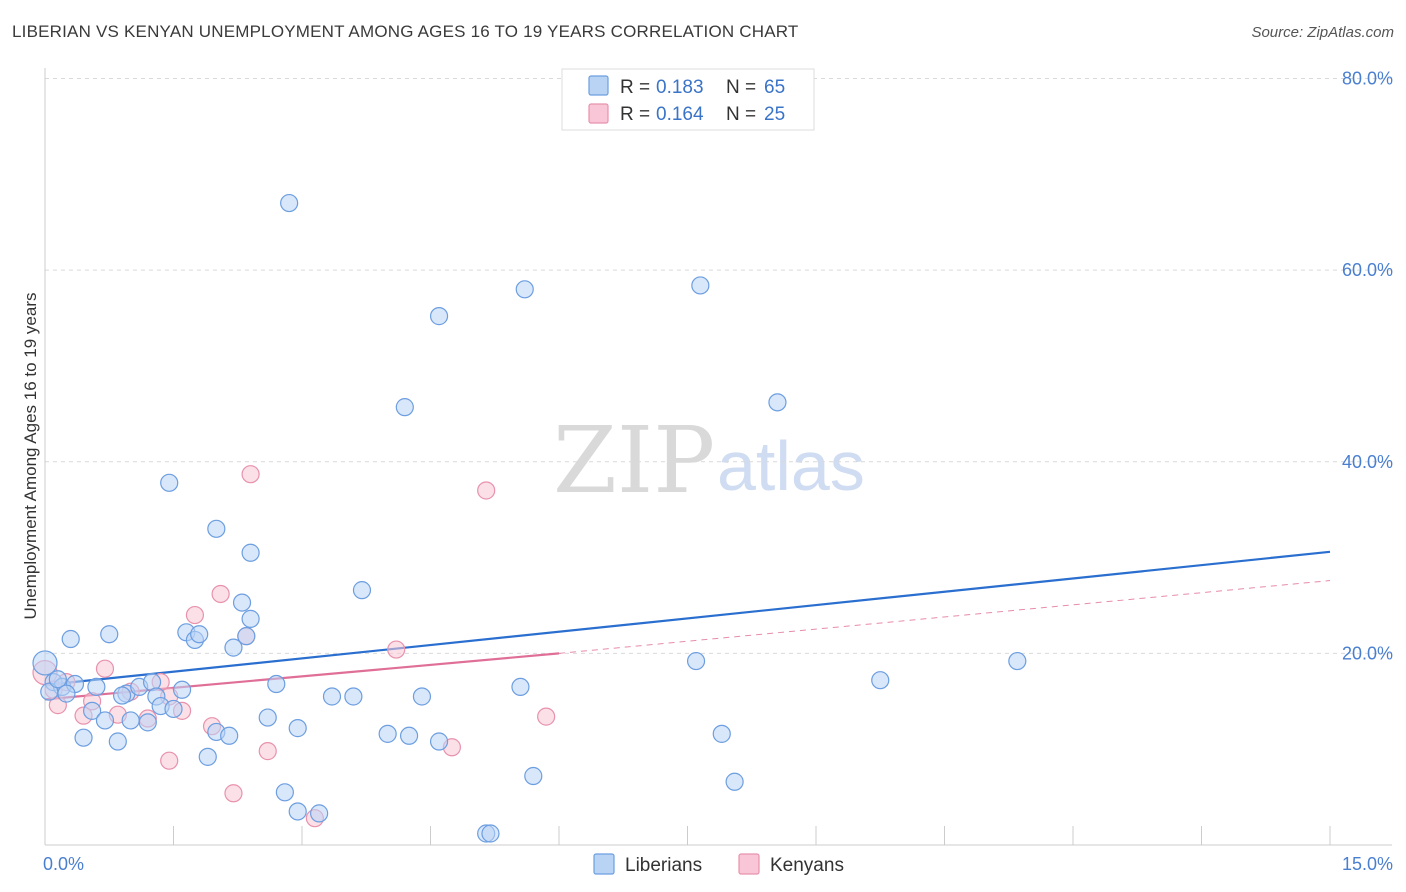 The image size is (1406, 892). I want to click on y-tick-label-80: 80.0%, so click(1367, 79).